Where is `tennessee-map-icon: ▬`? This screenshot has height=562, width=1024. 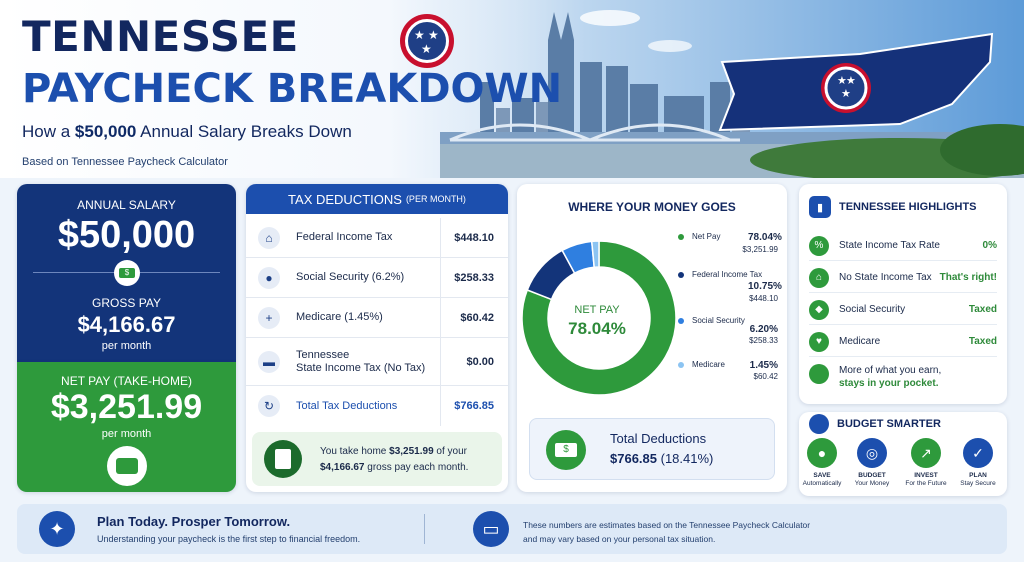
tennessee-map-icon: ▬ is located at coordinates (269, 361).